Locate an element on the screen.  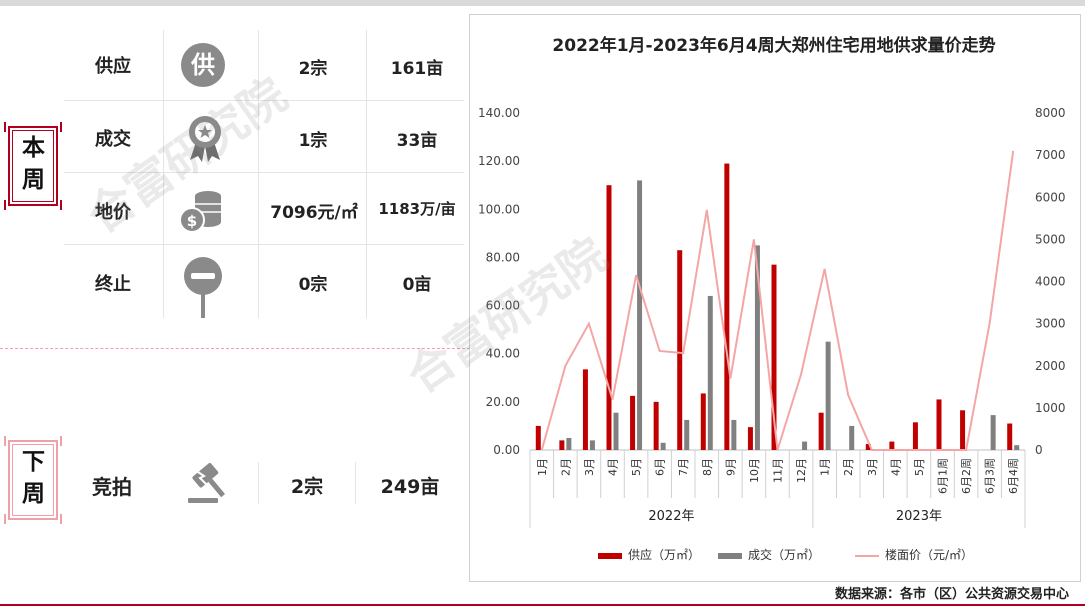
auction-label: 竞拍 is located at coordinates (112, 487).